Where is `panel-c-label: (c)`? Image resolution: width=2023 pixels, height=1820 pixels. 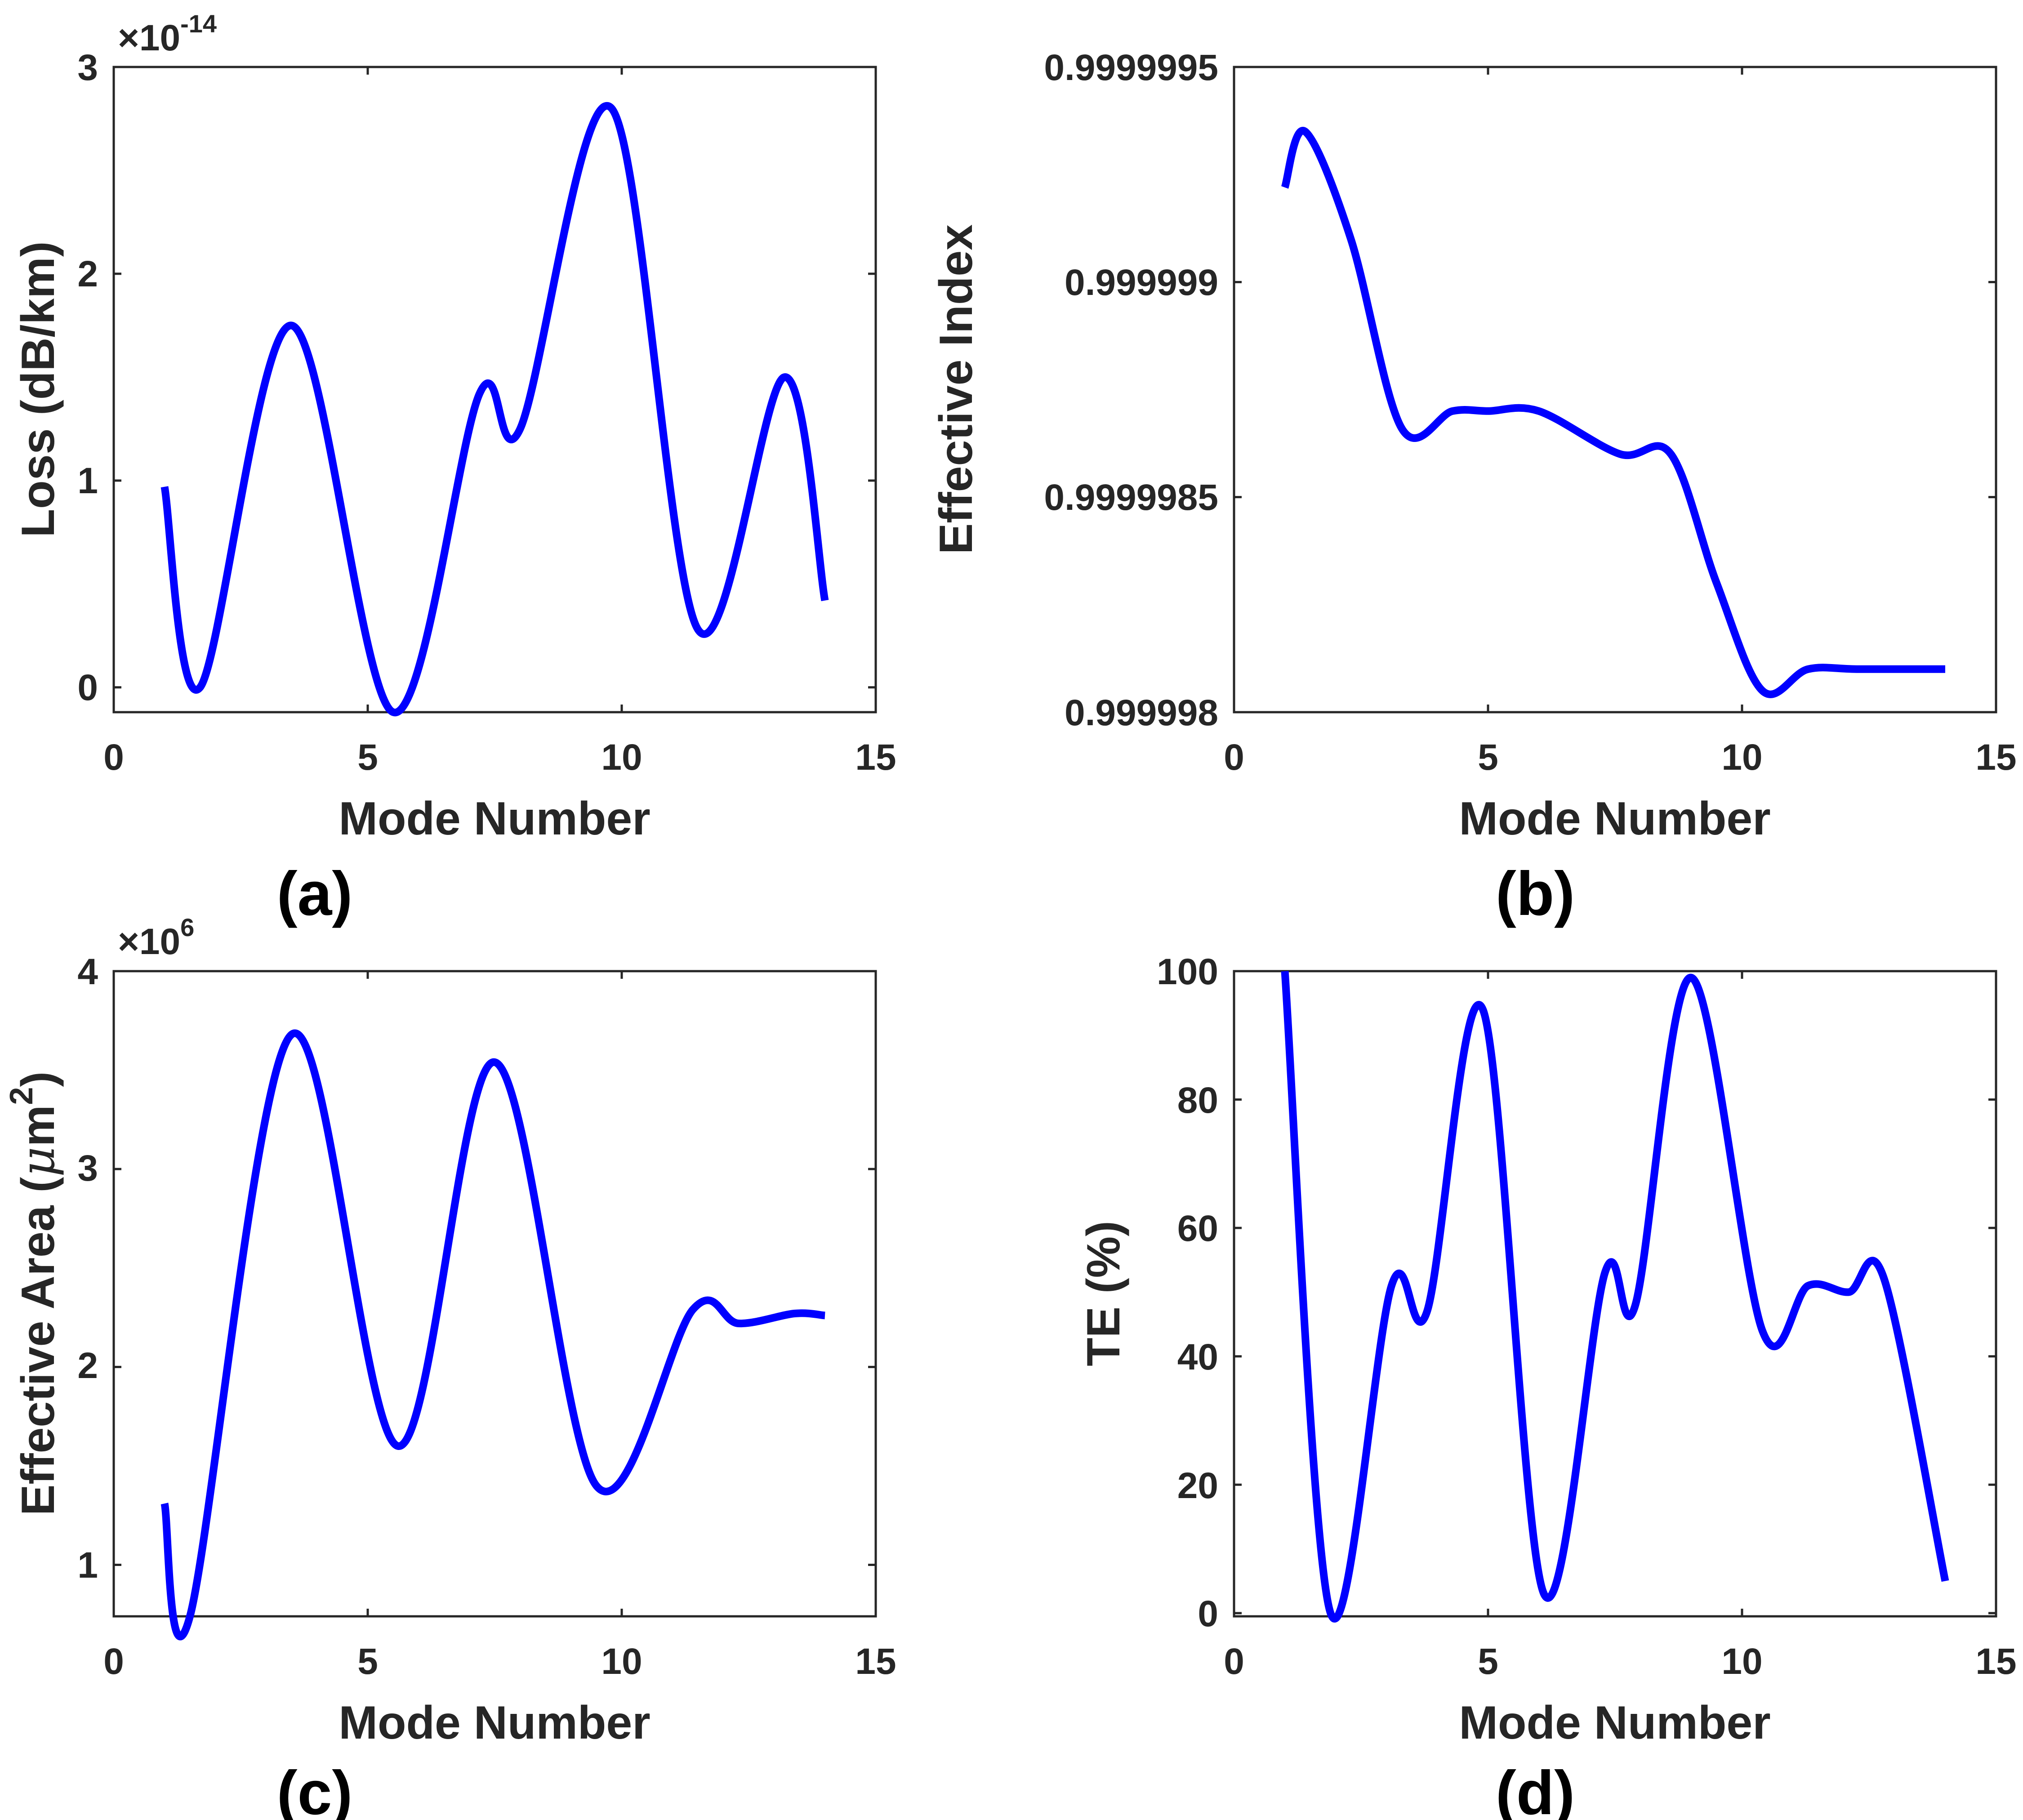
panel-c-label: (c) is located at coordinates (315, 1789).